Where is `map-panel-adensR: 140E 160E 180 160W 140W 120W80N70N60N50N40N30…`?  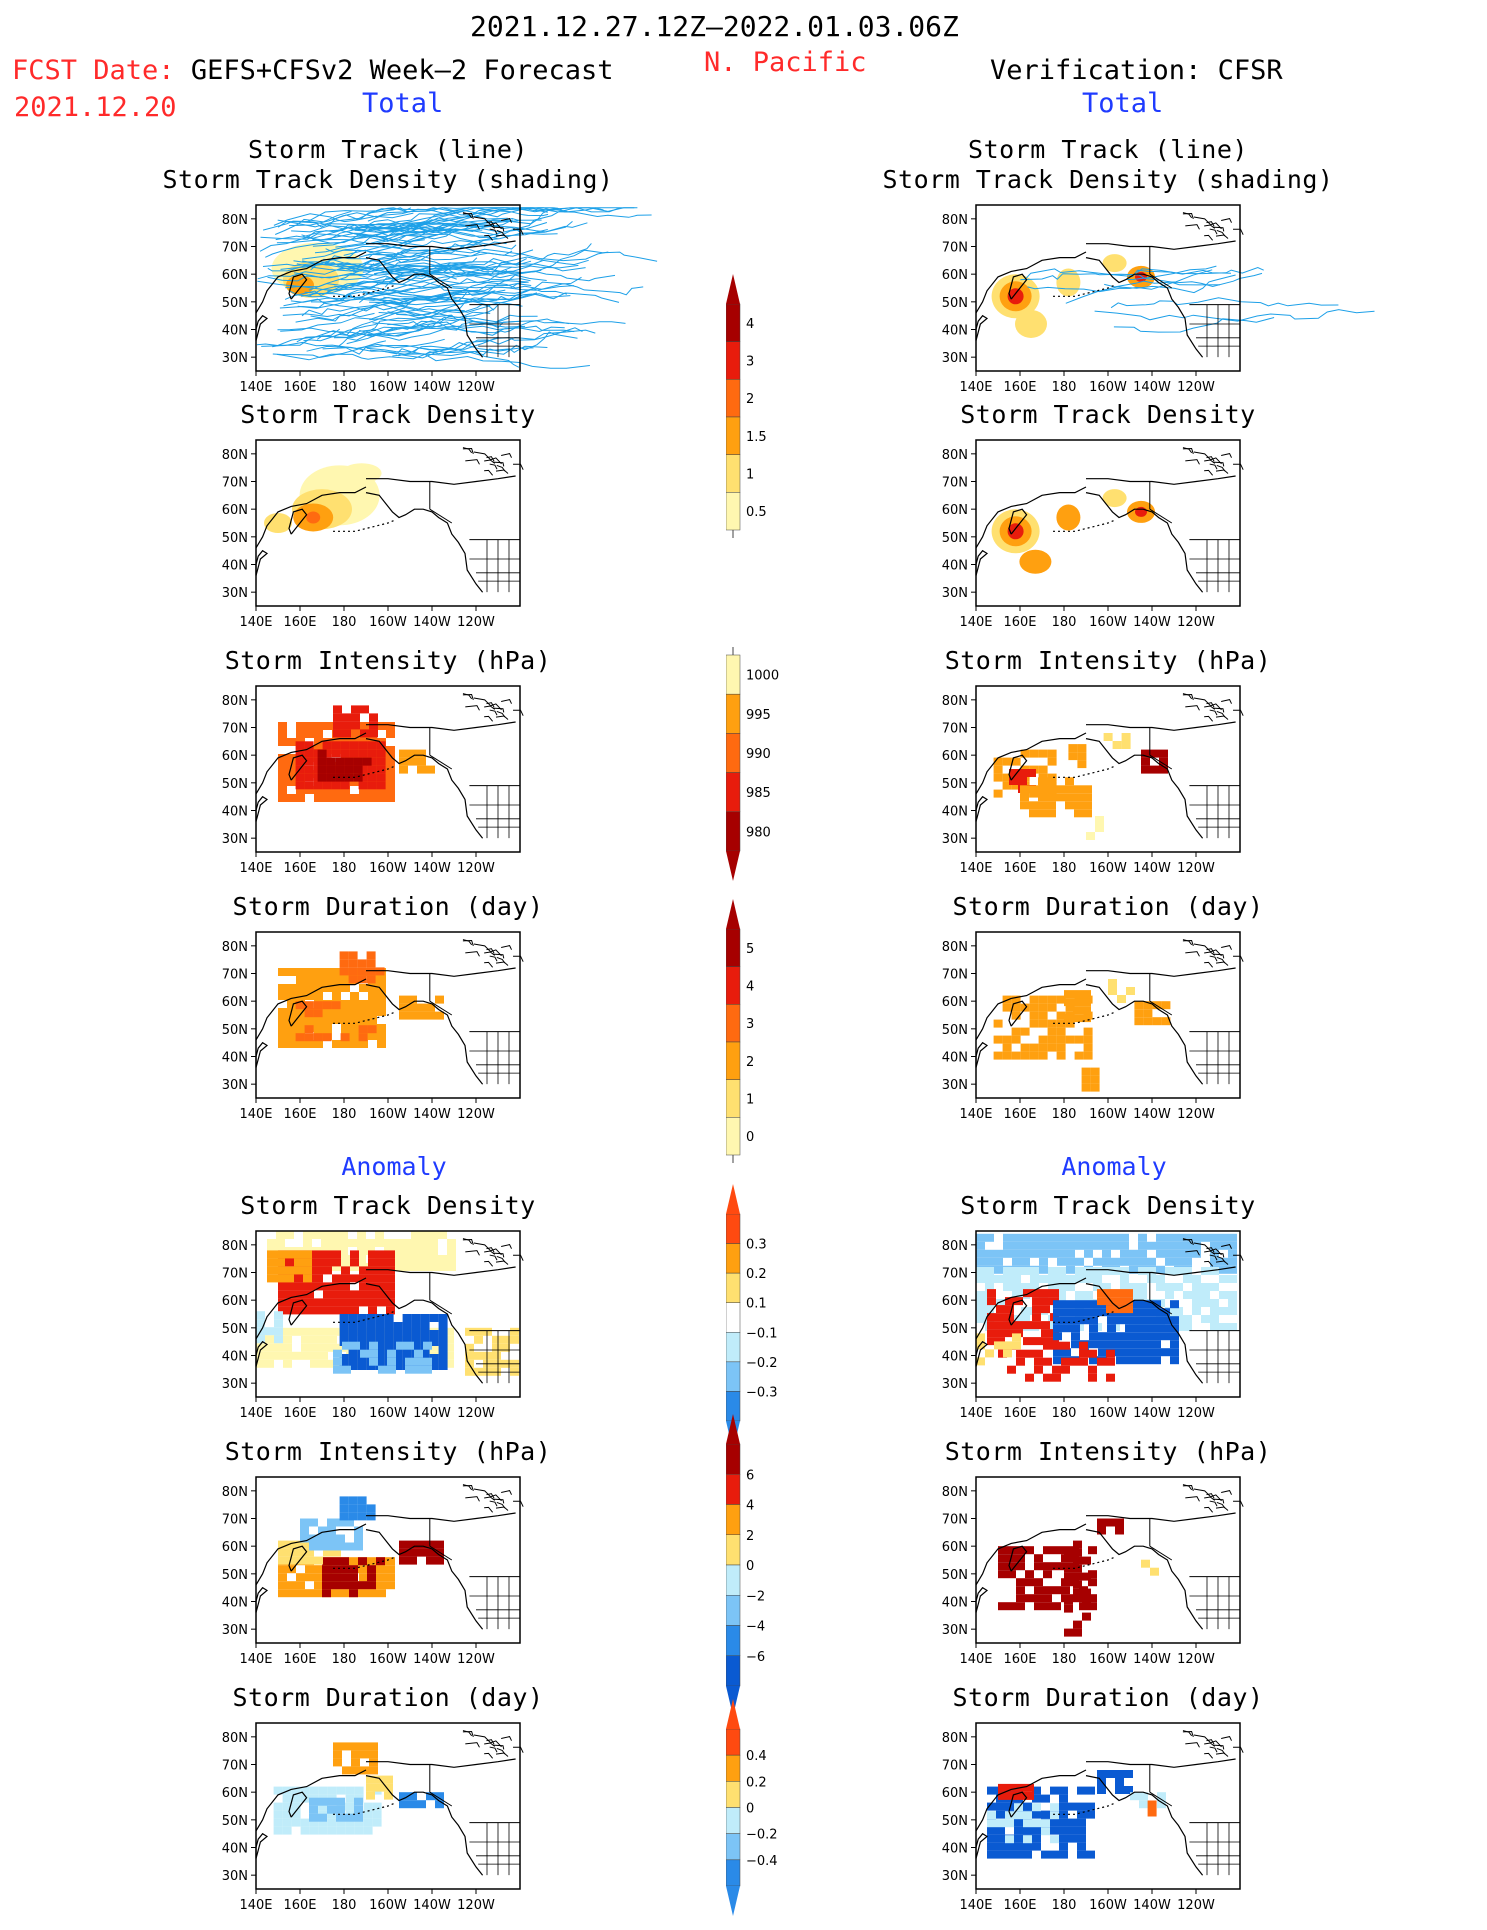 map-panel-adensR: 140E 160E 180 160W 140W 120W80N70N60N50N40N30… is located at coordinates (1093, 1325).